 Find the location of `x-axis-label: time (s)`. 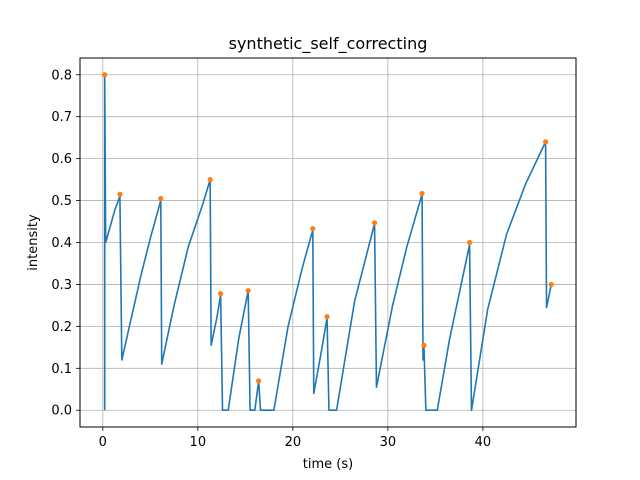

x-axis-label: time (s) is located at coordinates (328, 464).